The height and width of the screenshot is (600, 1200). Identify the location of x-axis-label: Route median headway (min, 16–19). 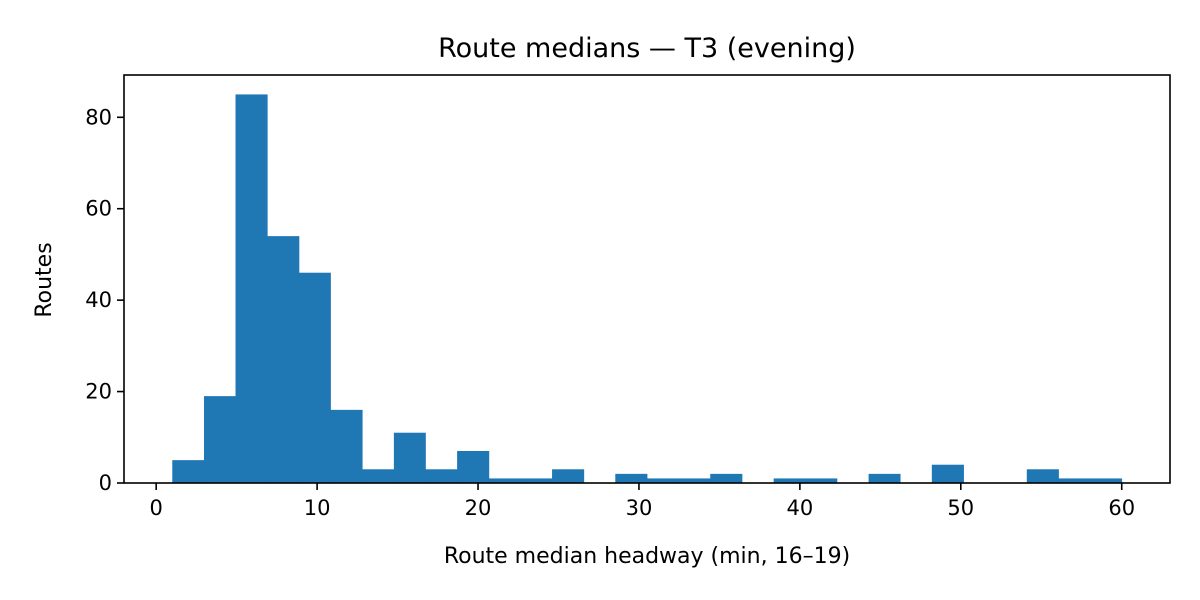
(647, 556).